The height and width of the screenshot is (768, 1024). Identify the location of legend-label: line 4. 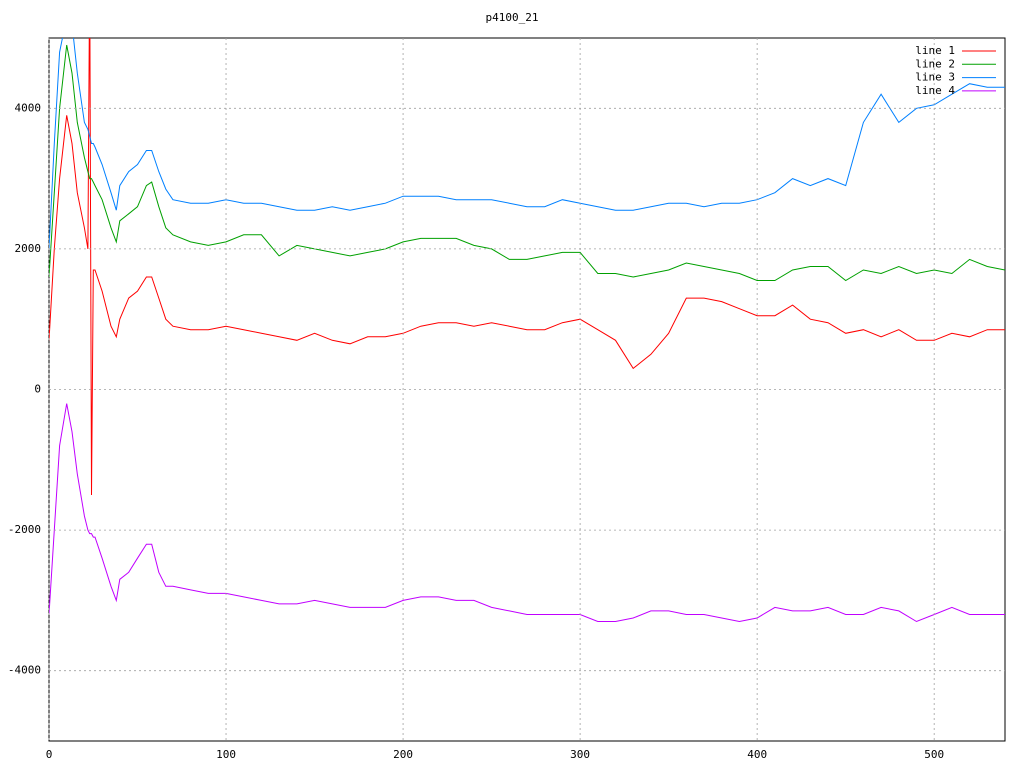
(935, 90).